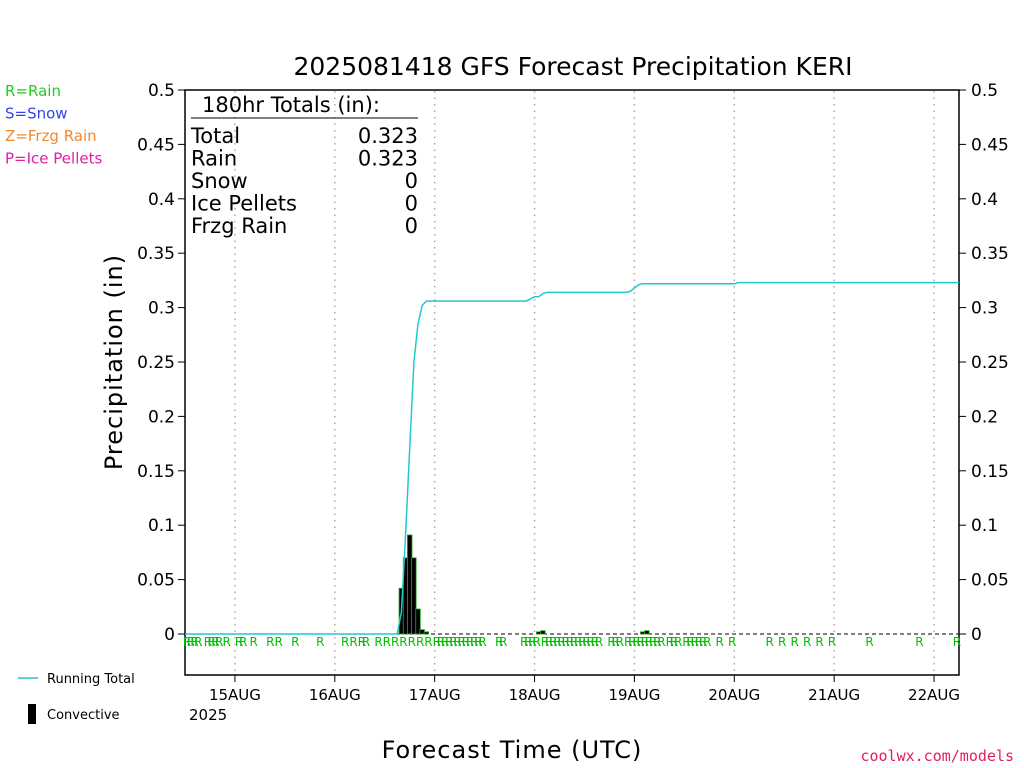 The height and width of the screenshot is (768, 1024). Describe the element at coordinates (219, 181) in the screenshot. I see `totals-row-label: Snow` at that location.